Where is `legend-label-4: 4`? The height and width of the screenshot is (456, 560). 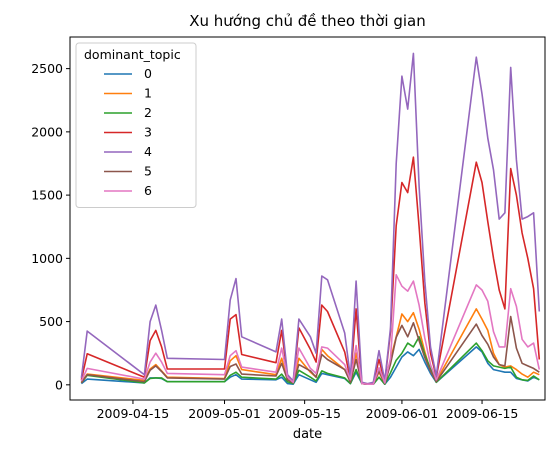
legend-label-4: 4 is located at coordinates (148, 151).